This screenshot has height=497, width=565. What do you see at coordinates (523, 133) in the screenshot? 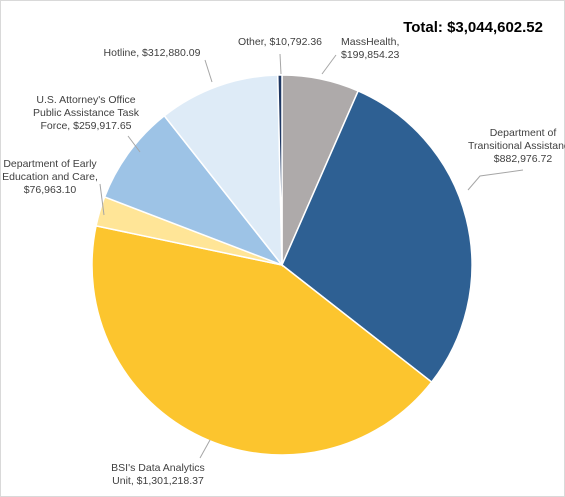
I see `slice-label-line: Department of` at bounding box center [523, 133].